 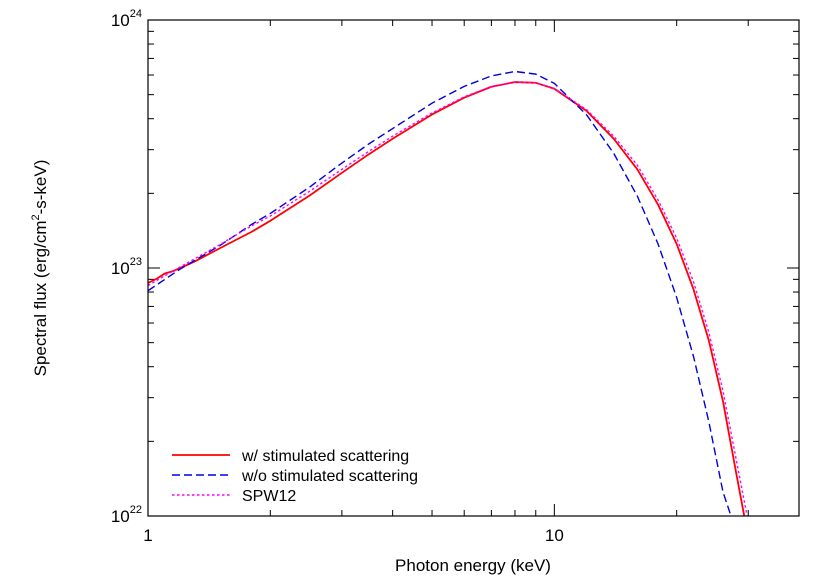 What do you see at coordinates (269, 496) in the screenshot?
I see `legend-label: SPW12` at bounding box center [269, 496].